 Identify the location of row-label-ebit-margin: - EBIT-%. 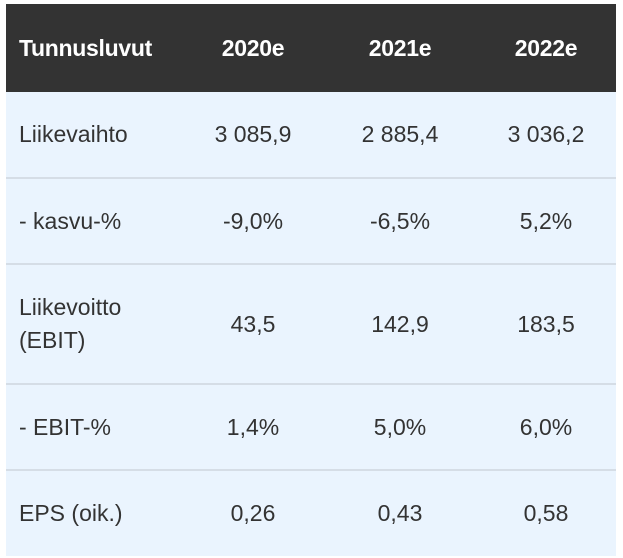
(94, 426).